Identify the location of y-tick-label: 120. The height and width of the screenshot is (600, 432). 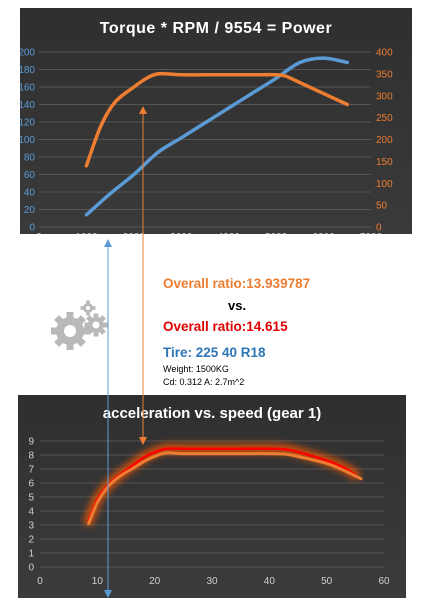
(27, 123).